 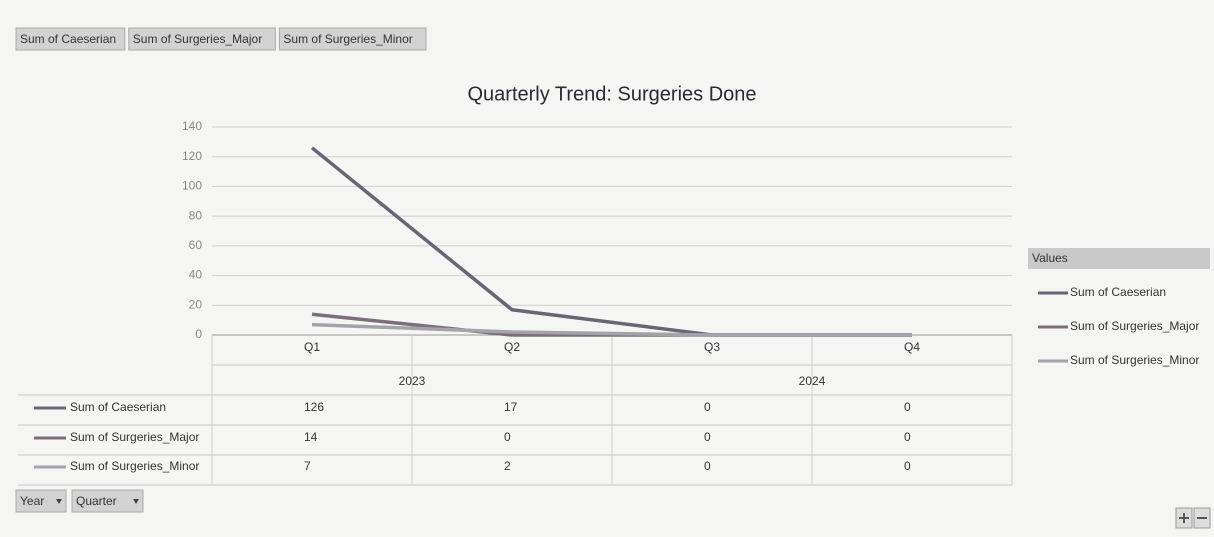 I want to click on filter-button-label: Year, so click(x=32, y=501).